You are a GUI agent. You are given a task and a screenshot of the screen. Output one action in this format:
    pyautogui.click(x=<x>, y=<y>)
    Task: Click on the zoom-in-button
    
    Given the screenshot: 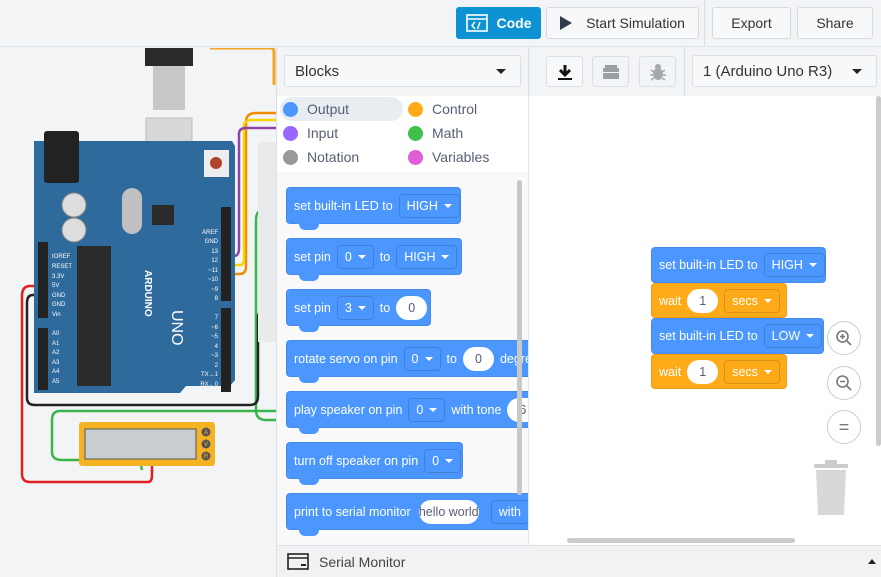 What is the action you would take?
    pyautogui.click(x=844, y=338)
    